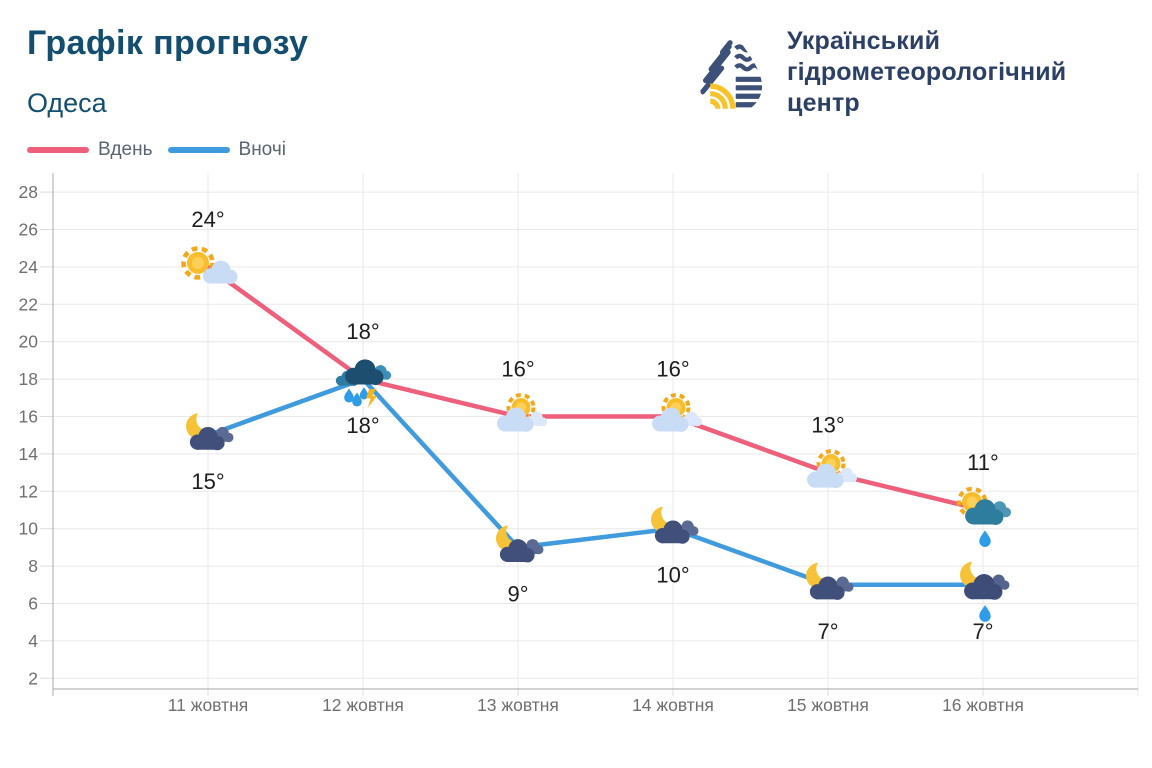 The width and height of the screenshot is (1152, 768). What do you see at coordinates (208, 705) in the screenshot?
I see `x-axis-label: 11 жовтня` at bounding box center [208, 705].